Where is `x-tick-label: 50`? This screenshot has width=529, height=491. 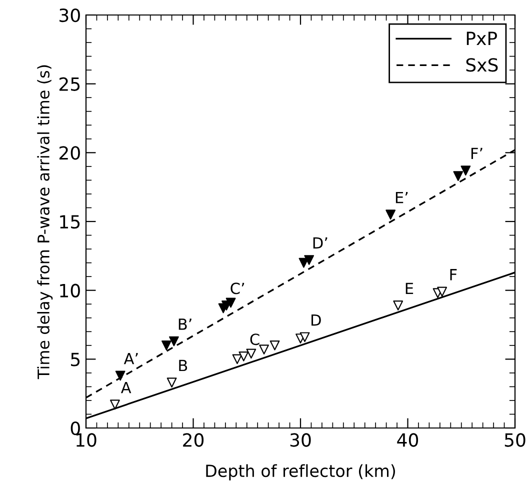 x-tick-label: 50 is located at coordinates (515, 440).